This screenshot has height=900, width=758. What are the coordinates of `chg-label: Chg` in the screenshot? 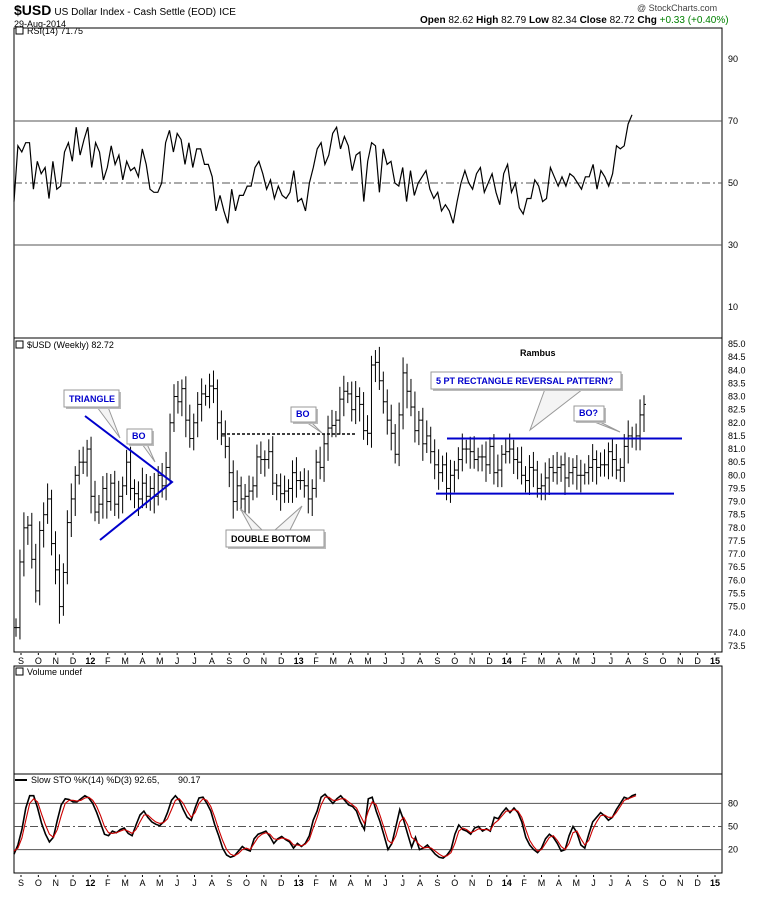 It's located at (647, 20).